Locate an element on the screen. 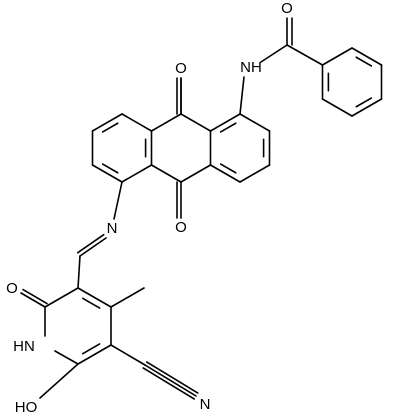  atom-label: NH is located at coordinates (251, 67).